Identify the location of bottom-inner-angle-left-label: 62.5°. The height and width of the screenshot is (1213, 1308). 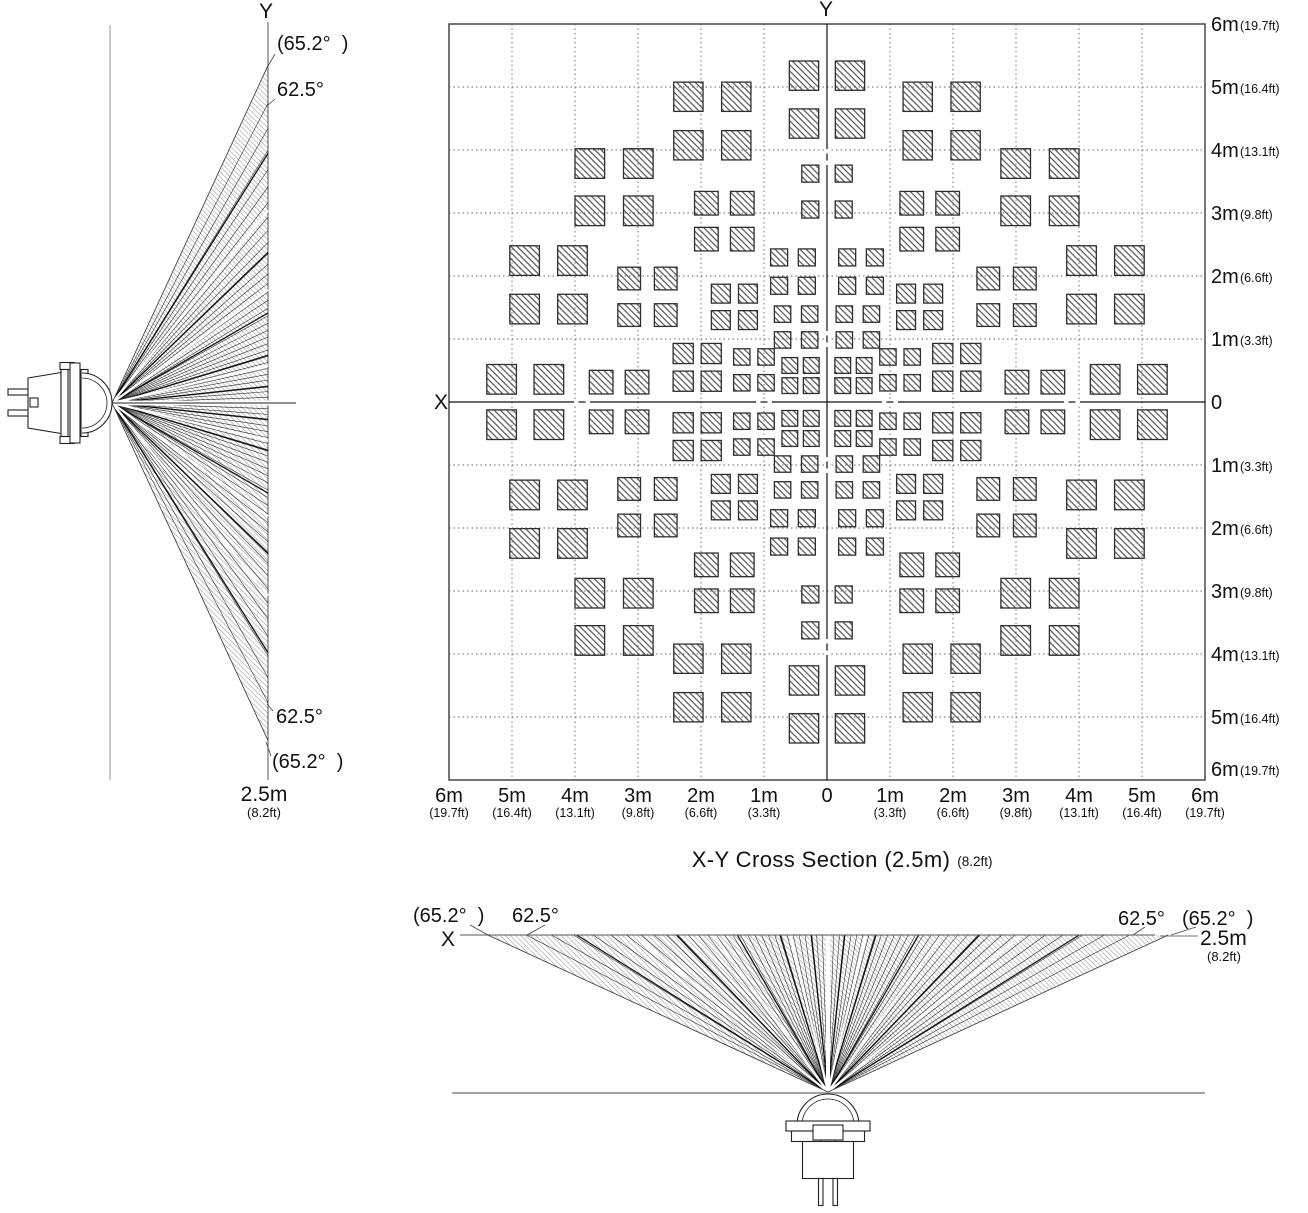
(535, 916).